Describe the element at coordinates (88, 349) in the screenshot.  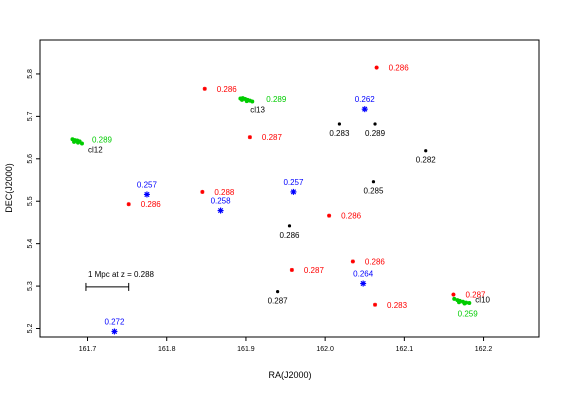
I see `x-tick-label: 161.7` at that location.